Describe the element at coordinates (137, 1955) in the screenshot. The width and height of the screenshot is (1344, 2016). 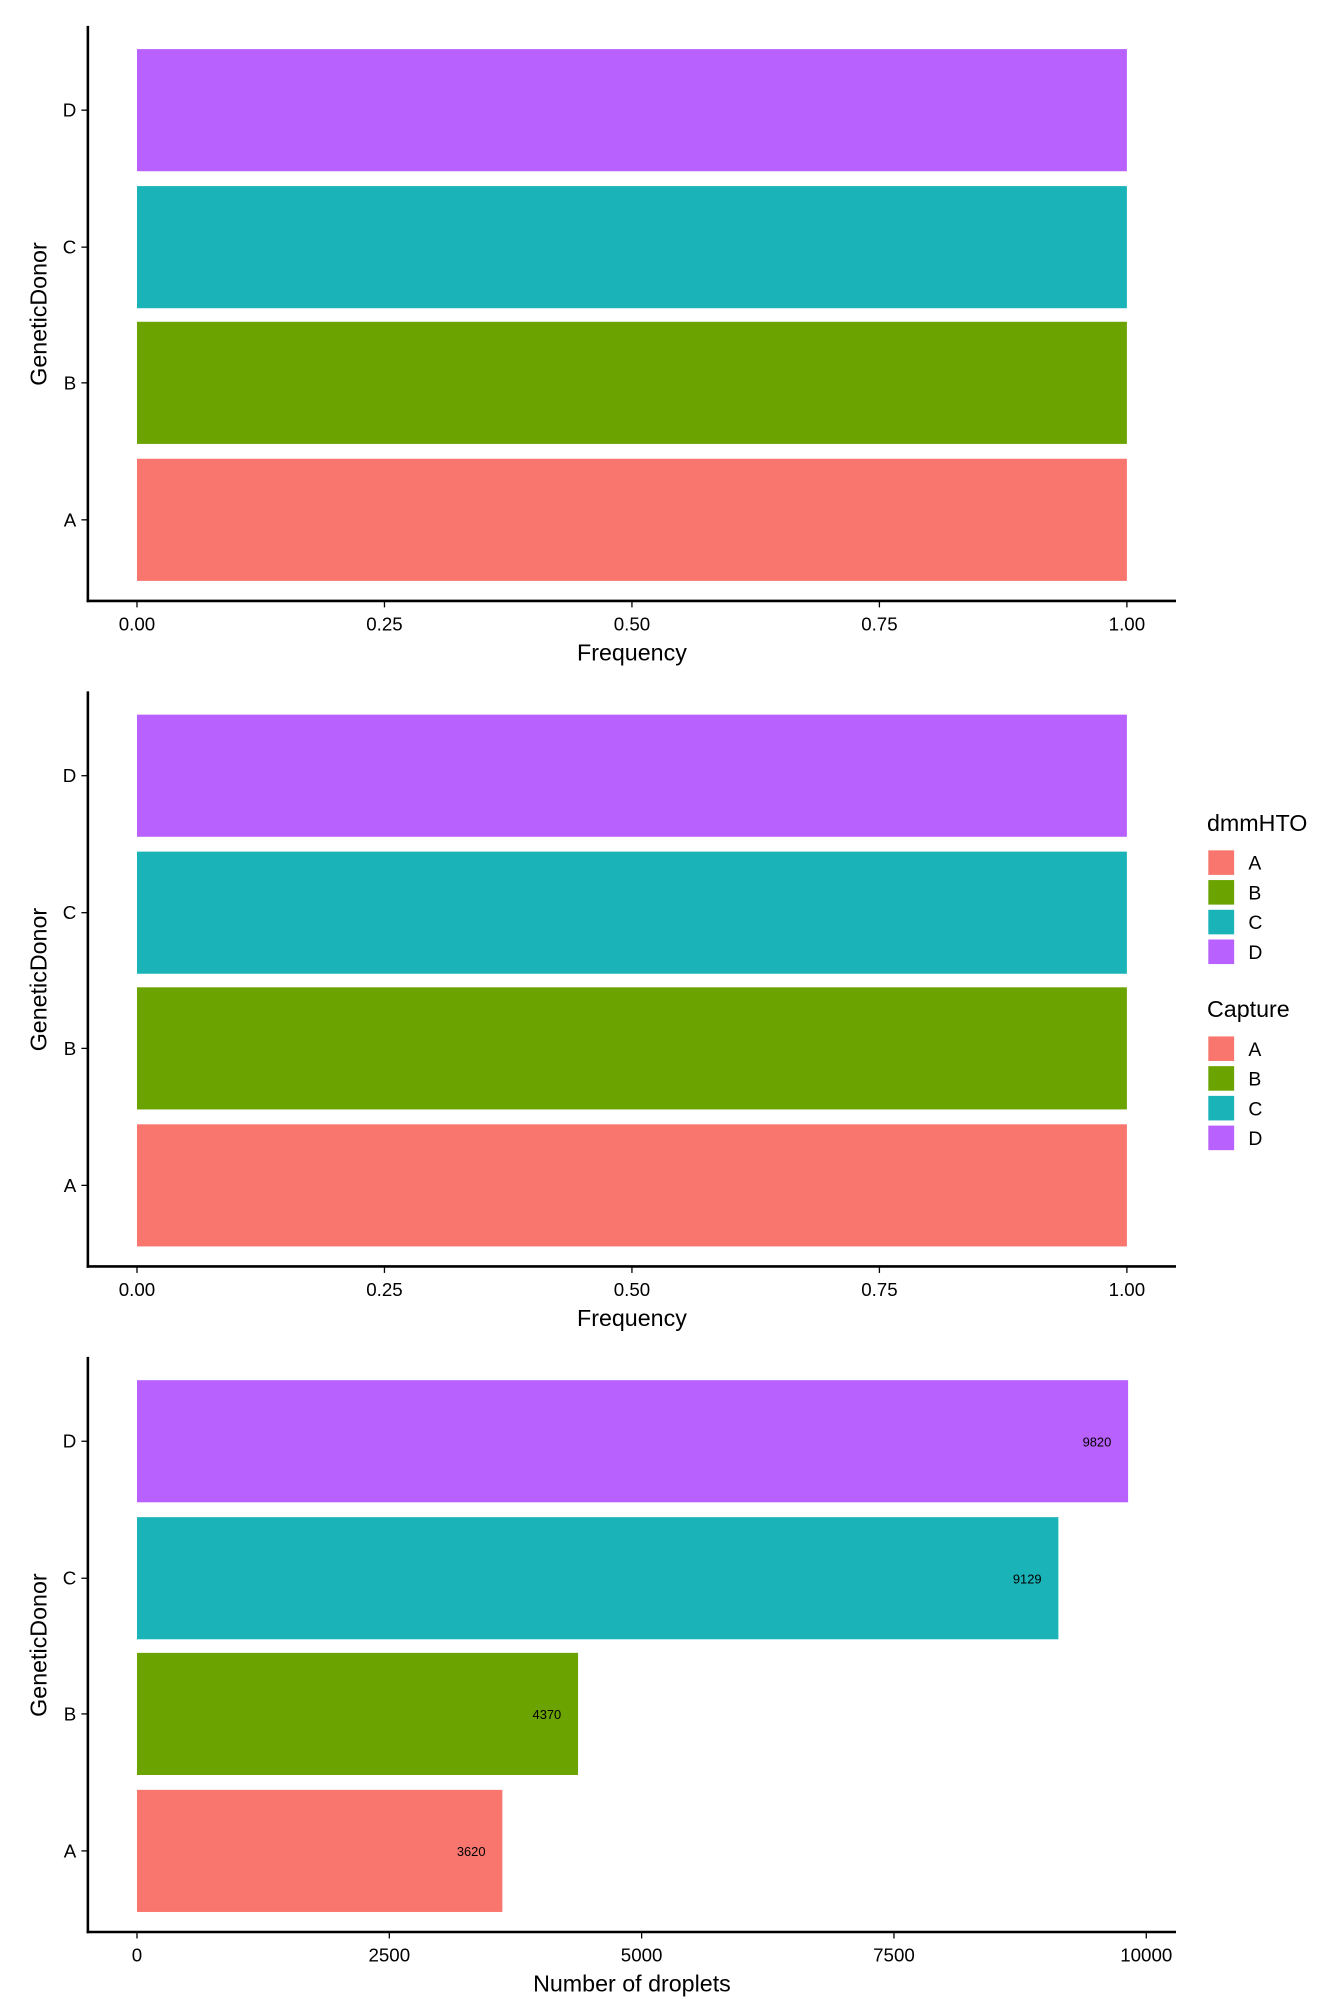
I see `x-tick-label: 0` at that location.